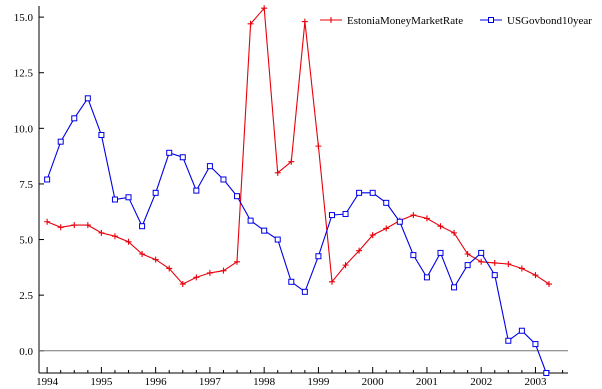 The image size is (602, 389). What do you see at coordinates (24, 74) in the screenshot?
I see `y-tick-label: 12.5` at bounding box center [24, 74].